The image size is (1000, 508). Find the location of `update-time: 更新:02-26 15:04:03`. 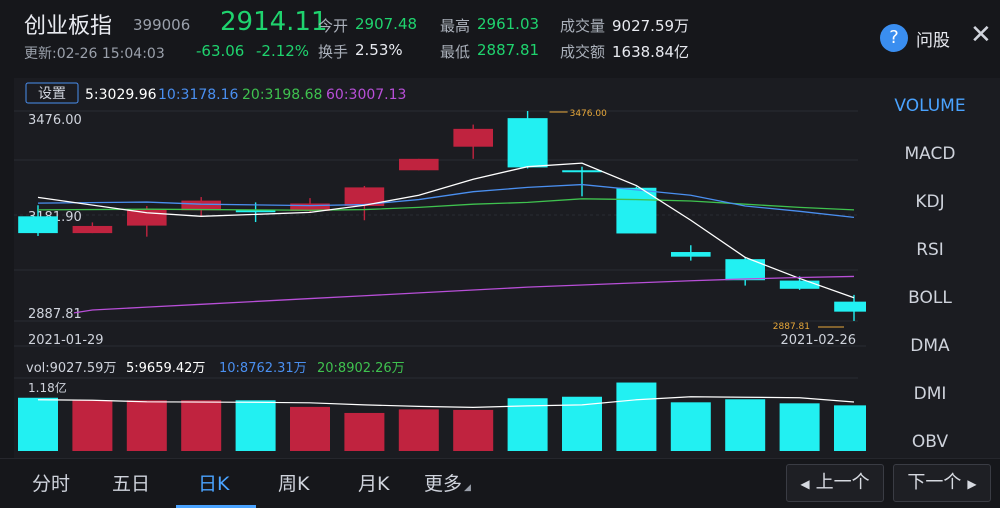

update-time: 更新:02-26 15:04:03 is located at coordinates (94, 54).